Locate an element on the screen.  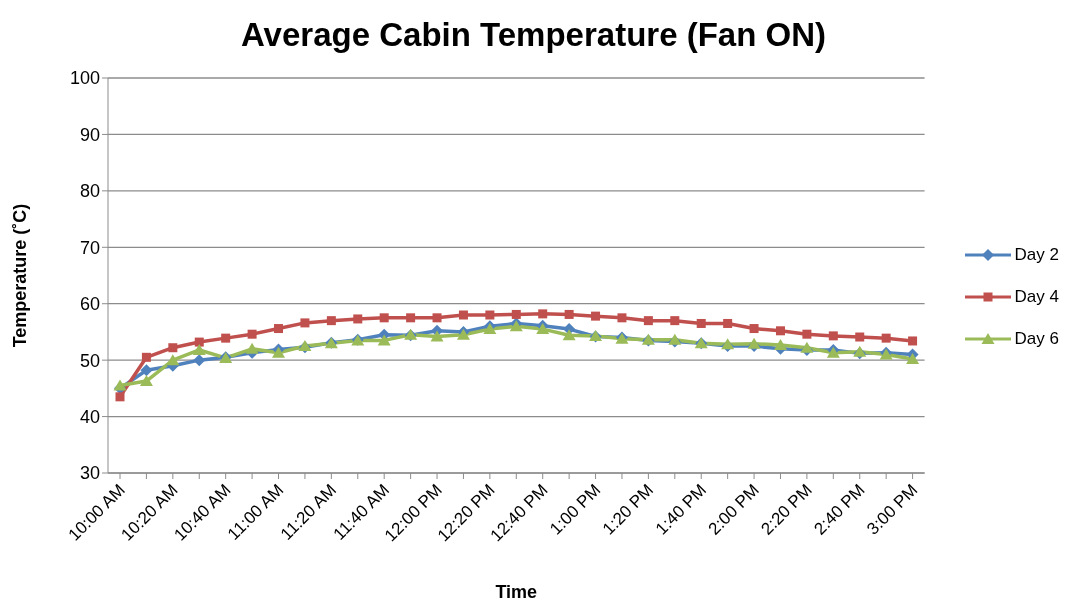
legend-label: Day 6 is located at coordinates (1036, 339).